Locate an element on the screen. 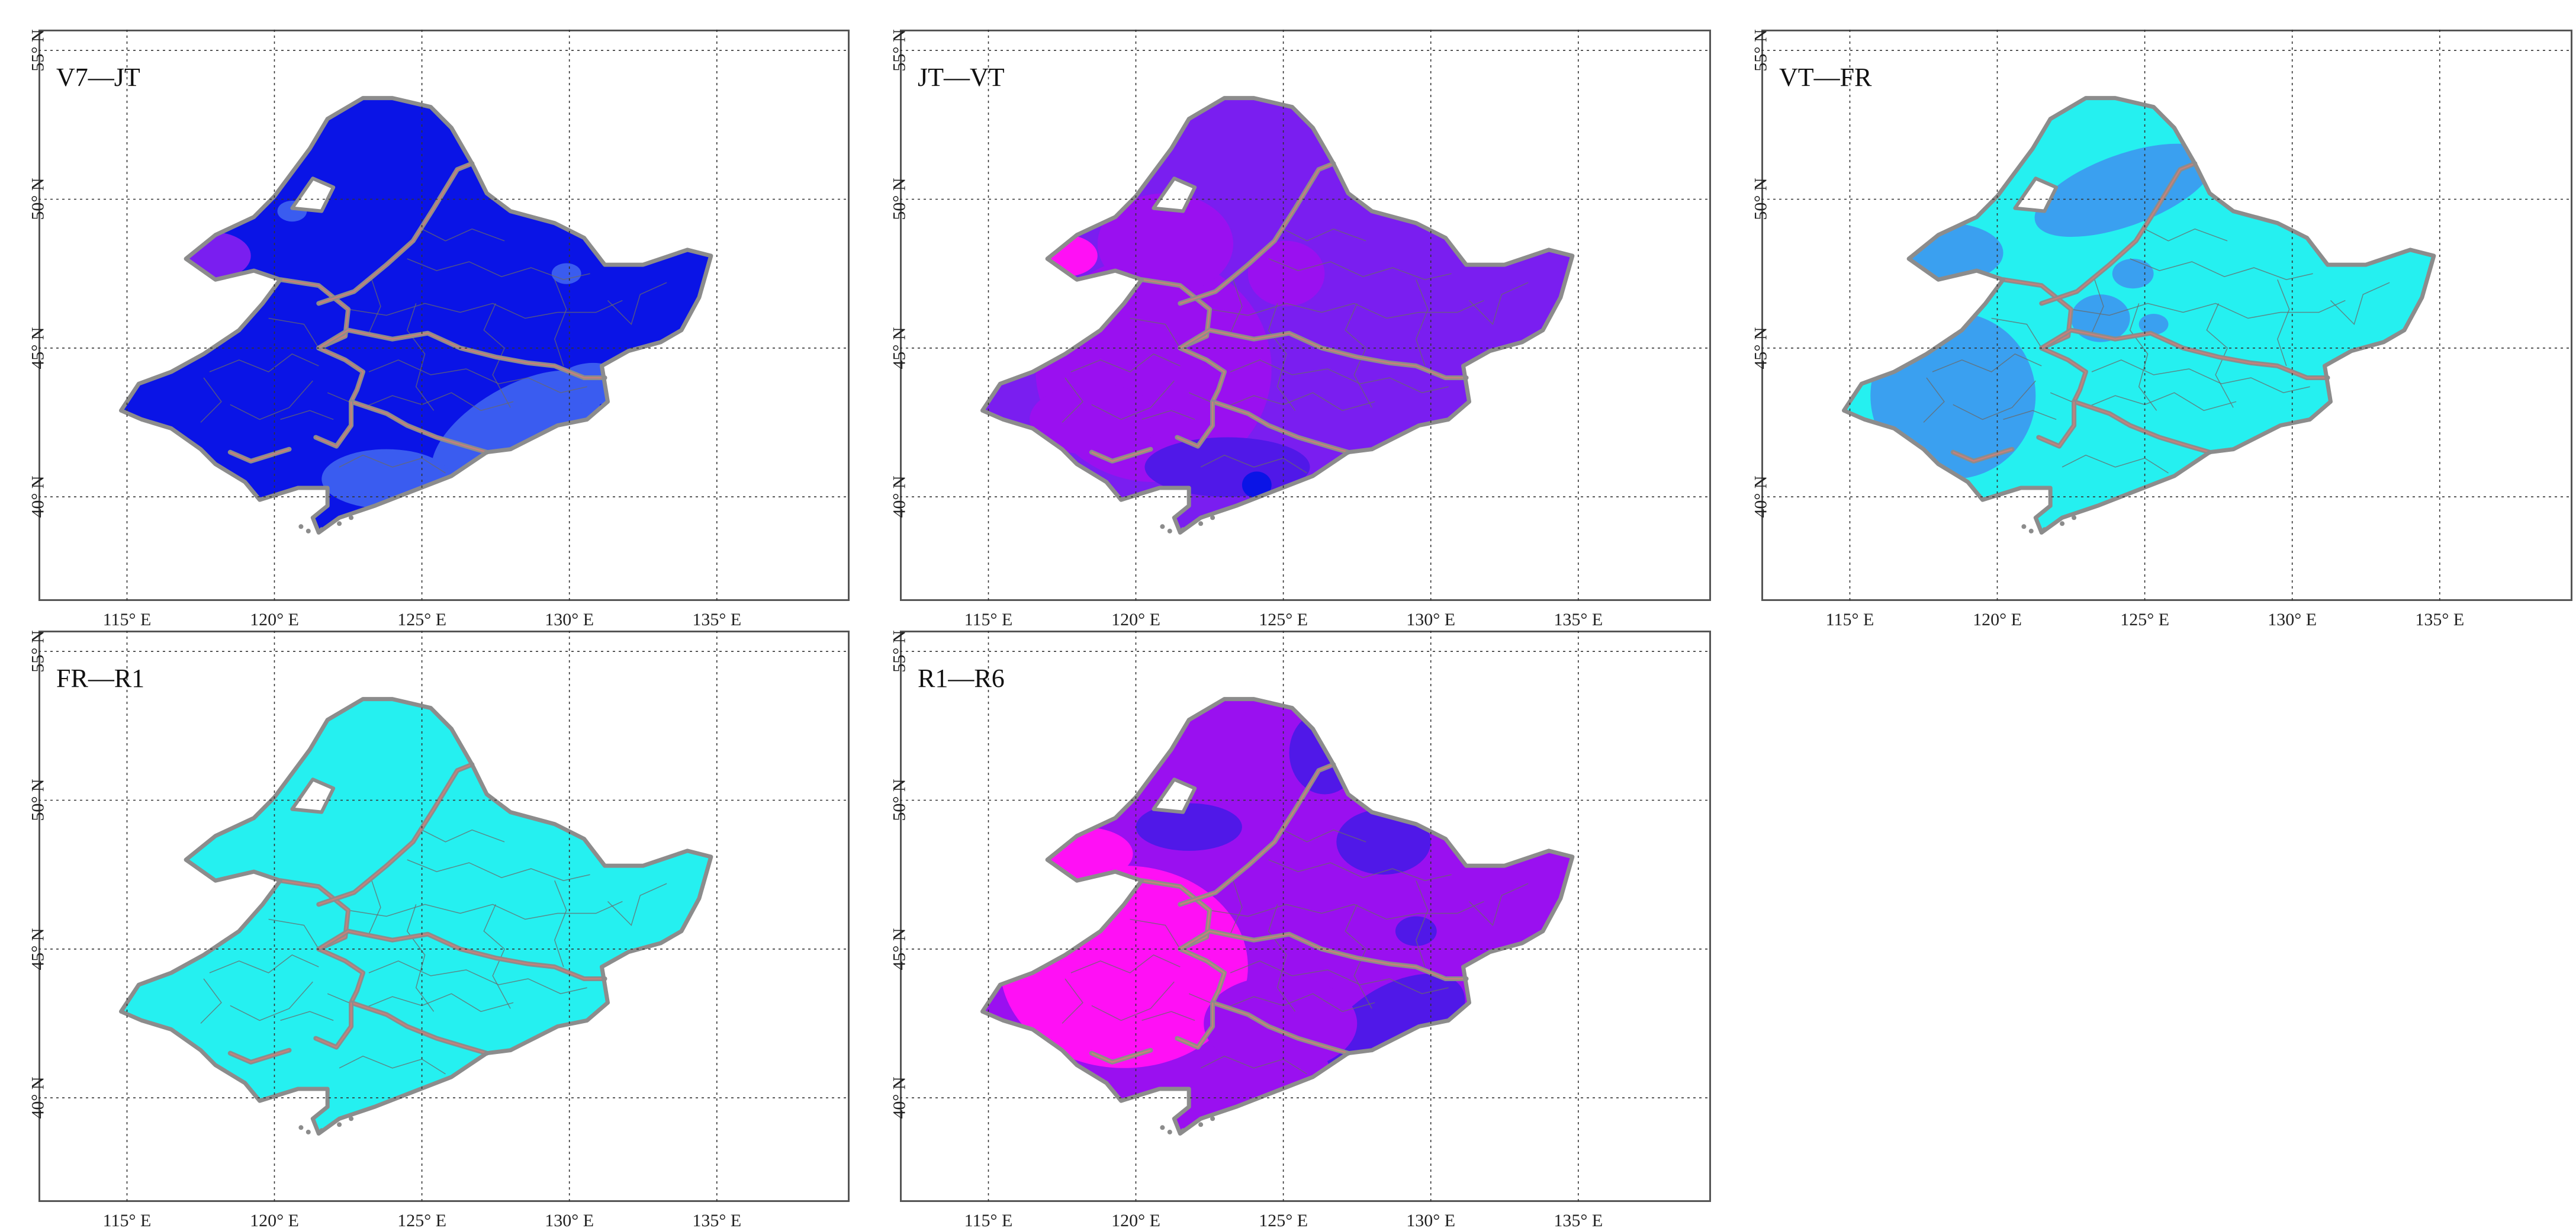 The width and height of the screenshot is (2576, 1231). county-boundaries is located at coordinates (433, 351).